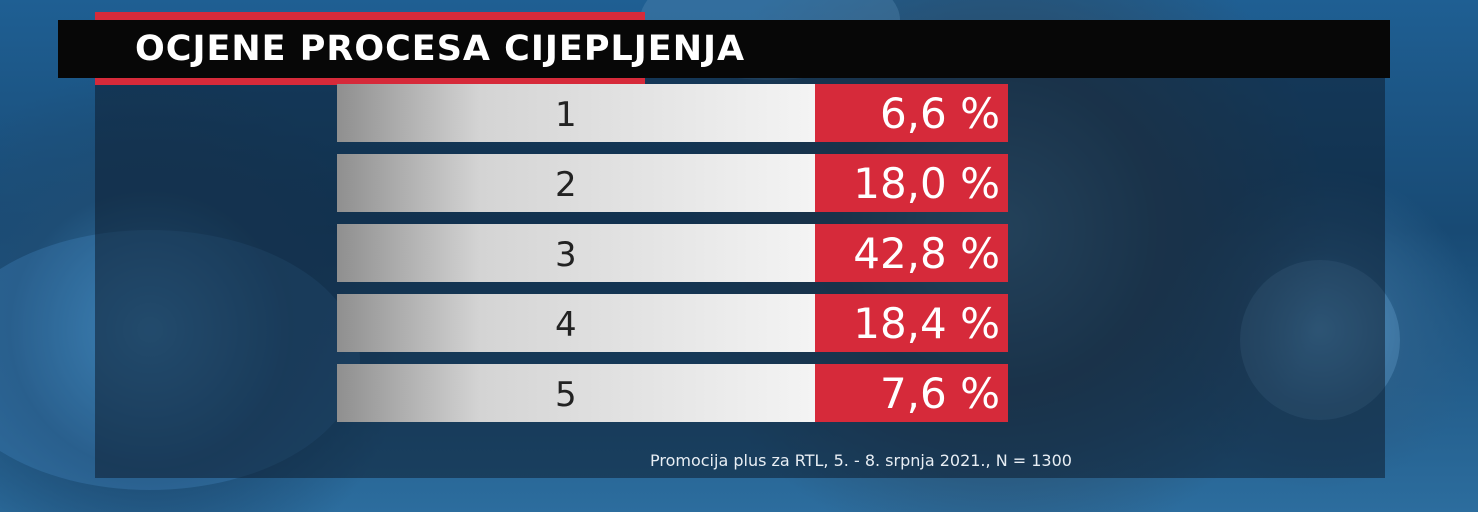 The image size is (1478, 512). What do you see at coordinates (911, 183) in the screenshot?
I see `row-value: 18,0 %` at bounding box center [911, 183].